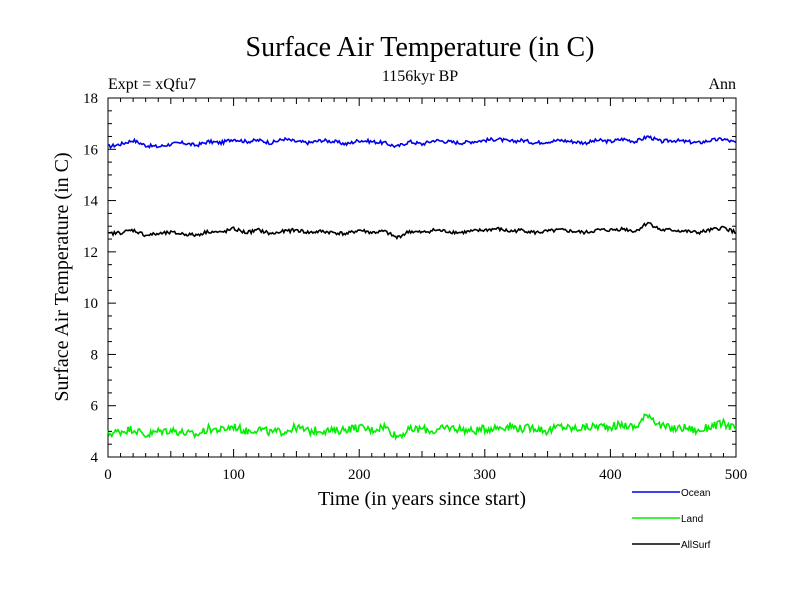 The width and height of the screenshot is (800, 600). Describe the element at coordinates (90, 253) in the screenshot. I see `y-tick-label: 12` at that location.